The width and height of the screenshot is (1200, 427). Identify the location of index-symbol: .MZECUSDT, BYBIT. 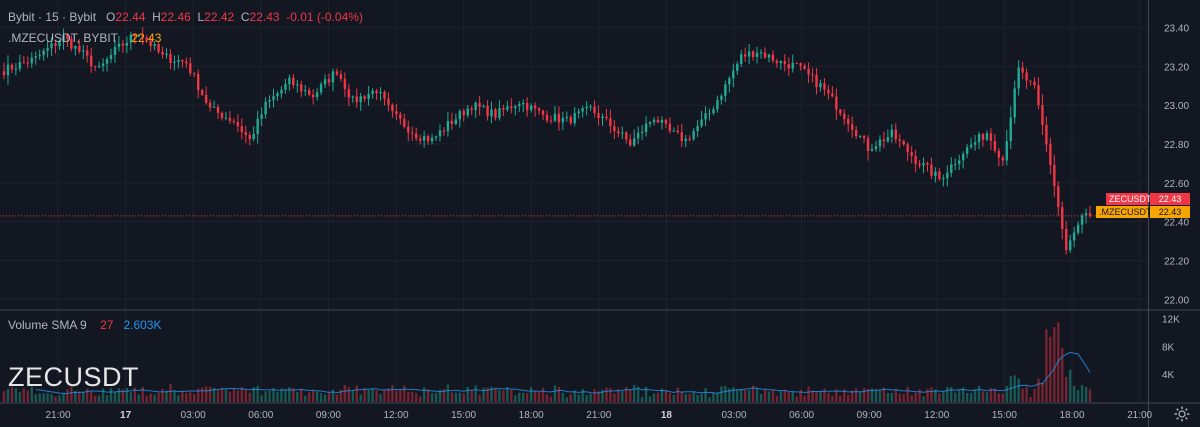
(63, 38).